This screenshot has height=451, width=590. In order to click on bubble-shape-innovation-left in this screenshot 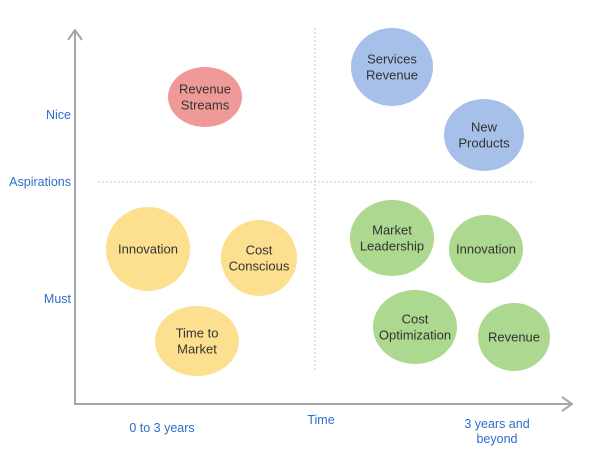, I will do `click(148, 249)`.